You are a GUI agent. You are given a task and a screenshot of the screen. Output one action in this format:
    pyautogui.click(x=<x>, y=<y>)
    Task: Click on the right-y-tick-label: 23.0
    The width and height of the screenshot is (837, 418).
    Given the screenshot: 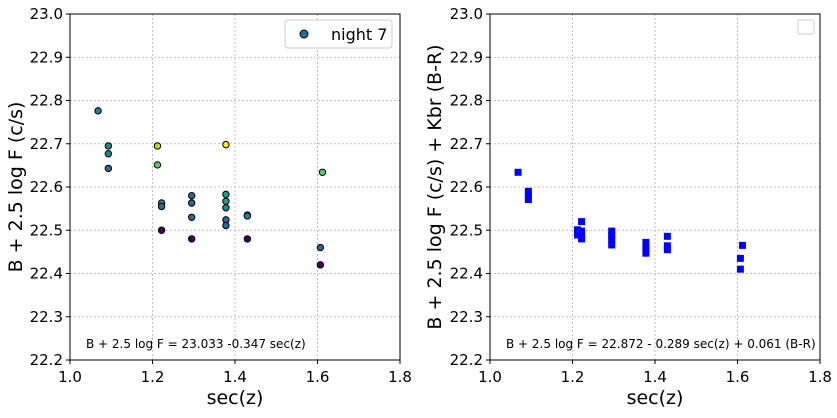 What is the action you would take?
    pyautogui.click(x=466, y=14)
    